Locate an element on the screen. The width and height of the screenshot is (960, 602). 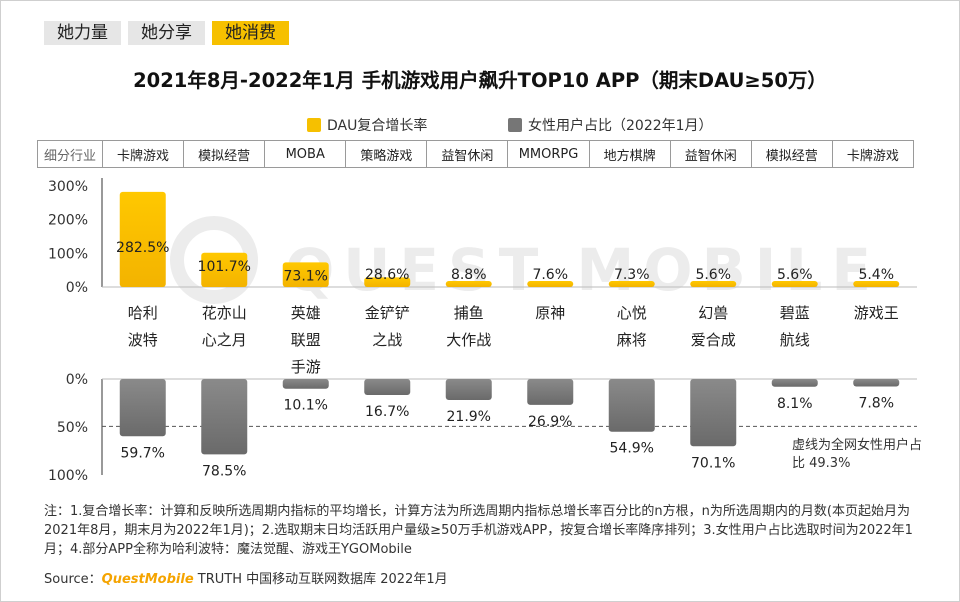
data-label-female: 54.9% is located at coordinates (632, 449).